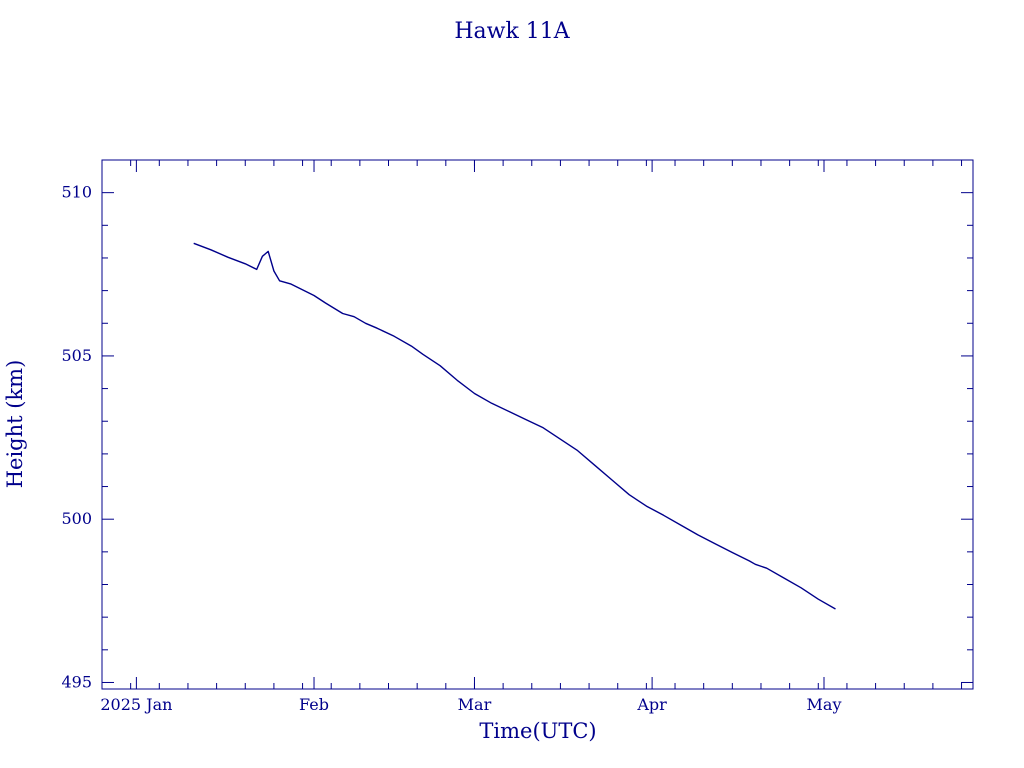 This screenshot has width=1024, height=768. I want to click on x-axis-label: Time(UTC), so click(537, 731).